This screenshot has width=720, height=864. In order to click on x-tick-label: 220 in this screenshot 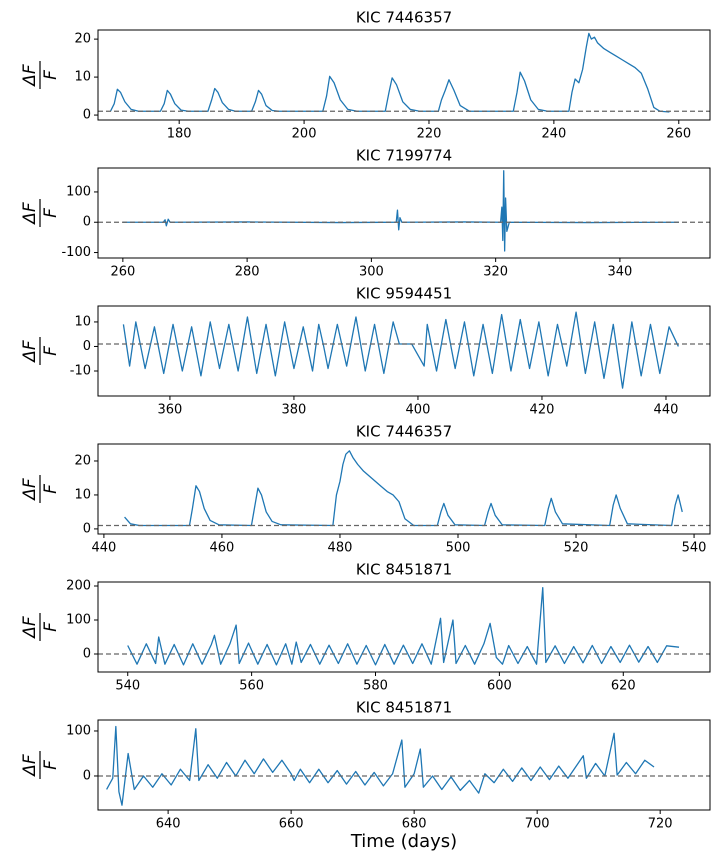, I will do `click(429, 134)`.